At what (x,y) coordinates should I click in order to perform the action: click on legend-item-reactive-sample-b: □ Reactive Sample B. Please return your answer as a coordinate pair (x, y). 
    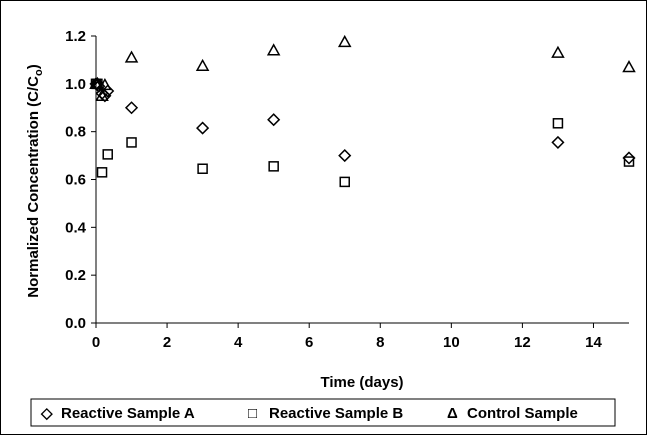
    Looking at the image, I should click on (325, 413).